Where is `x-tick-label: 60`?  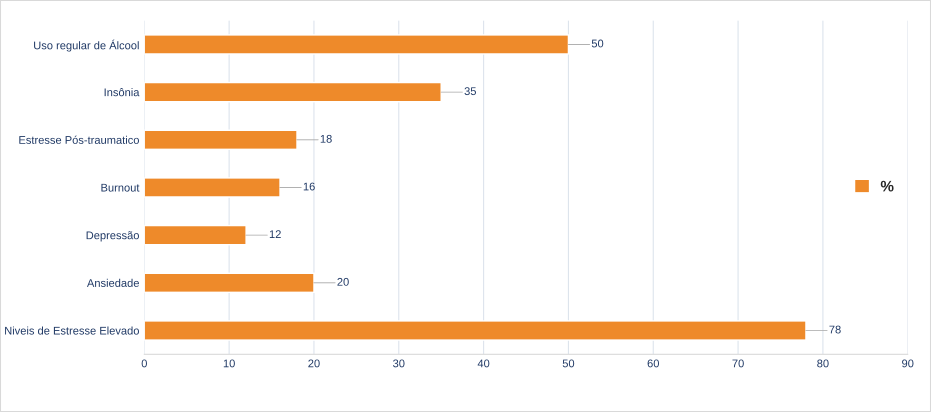 x-tick-label: 60 is located at coordinates (653, 363).